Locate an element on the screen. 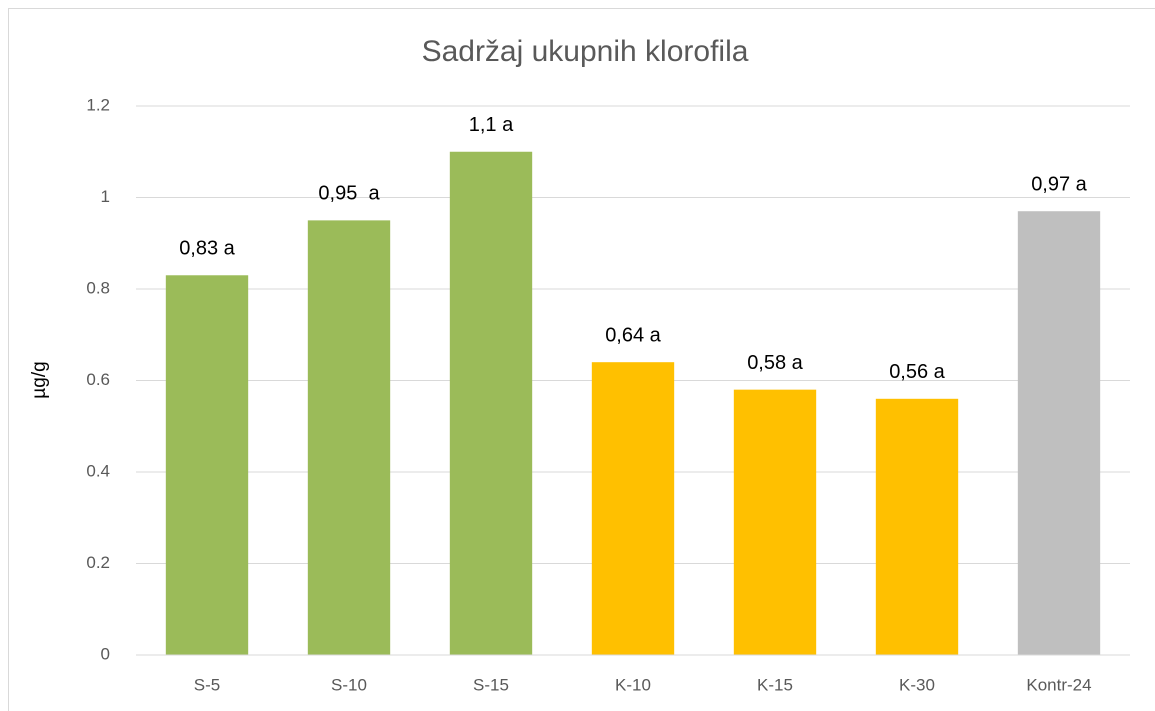 This screenshot has height=711, width=1155. y-tick-label: 0.6 is located at coordinates (98, 379).